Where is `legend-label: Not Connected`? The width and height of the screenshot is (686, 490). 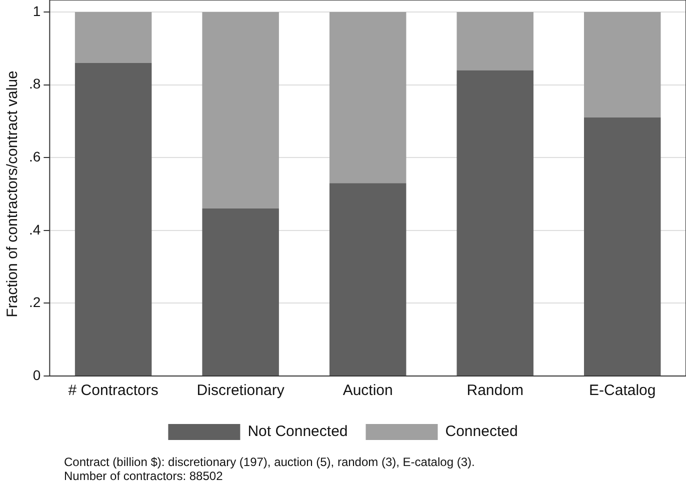
legend-label: Not Connected is located at coordinates (298, 431).